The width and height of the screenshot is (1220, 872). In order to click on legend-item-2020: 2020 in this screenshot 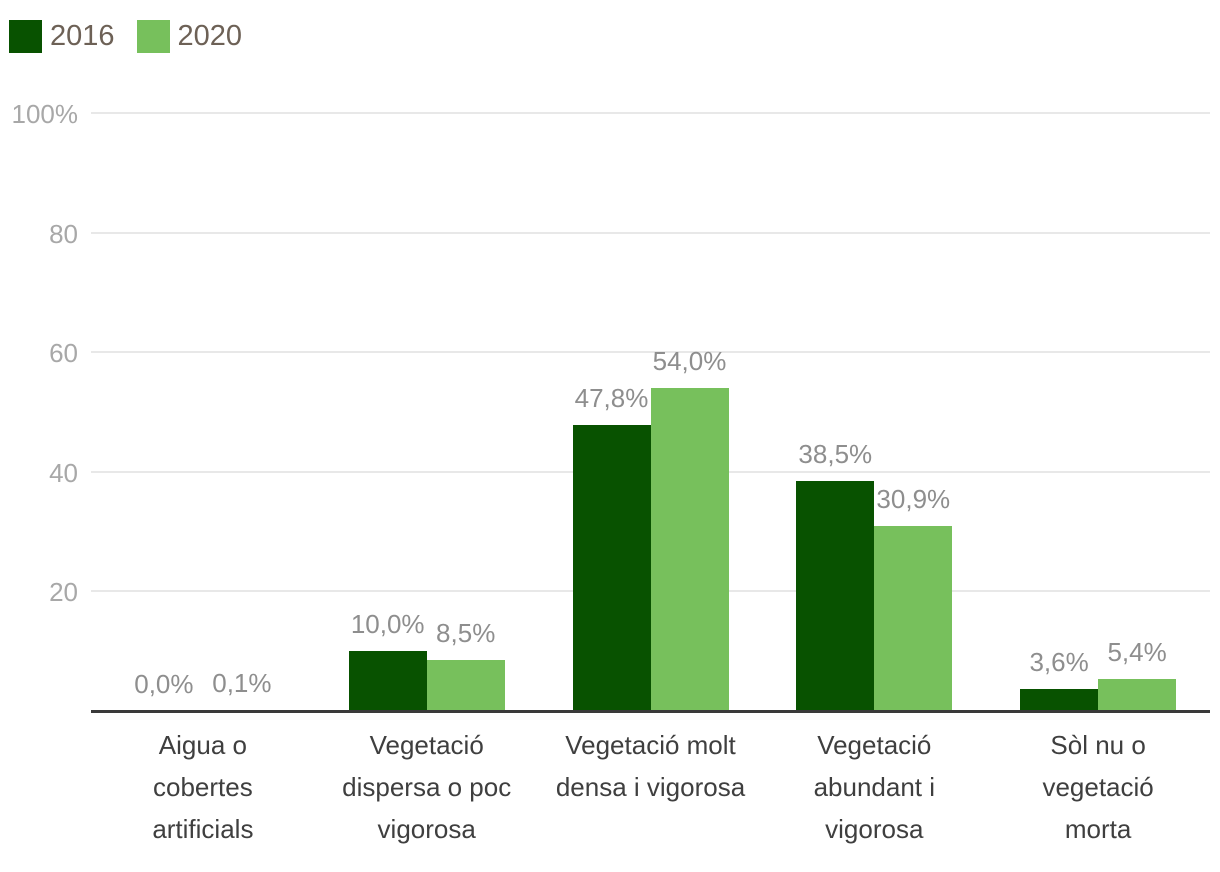, I will do `click(189, 36)`.